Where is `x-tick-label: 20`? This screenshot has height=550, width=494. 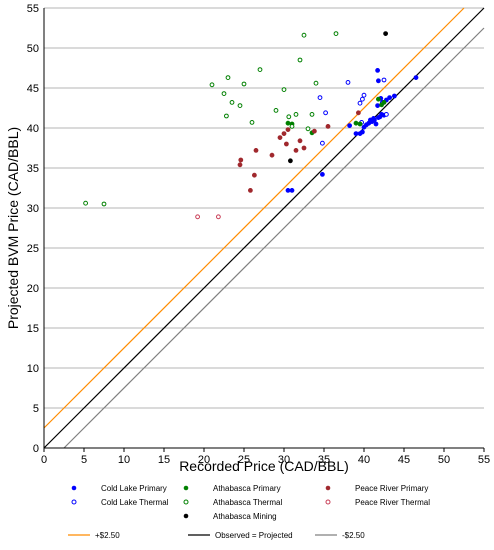 x-tick-label: 20 is located at coordinates (204, 460).